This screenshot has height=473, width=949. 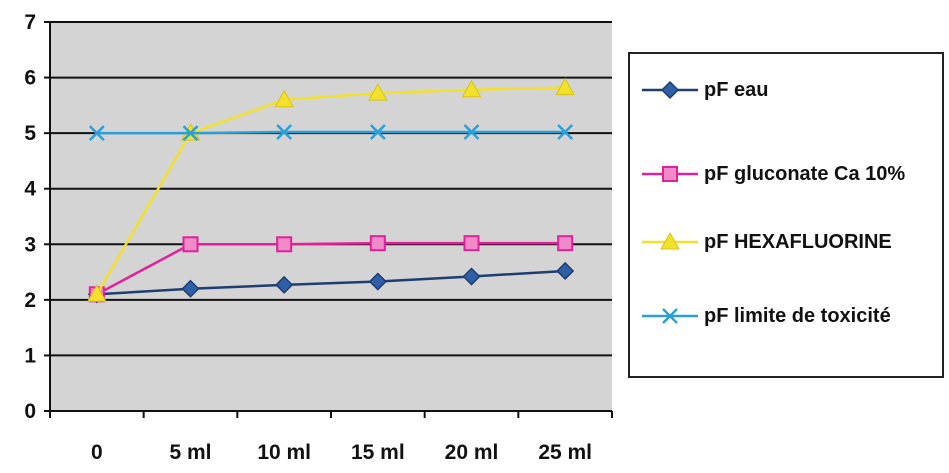 I want to click on xtick-label-1: 5 ml, so click(x=190, y=452).